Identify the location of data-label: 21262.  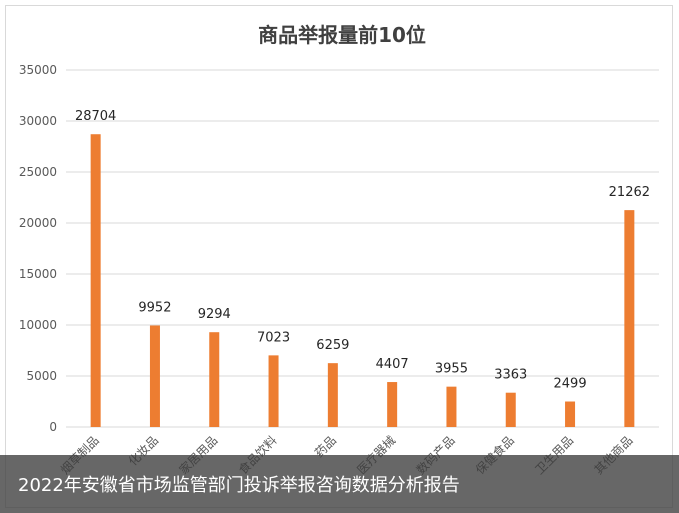
(629, 192).